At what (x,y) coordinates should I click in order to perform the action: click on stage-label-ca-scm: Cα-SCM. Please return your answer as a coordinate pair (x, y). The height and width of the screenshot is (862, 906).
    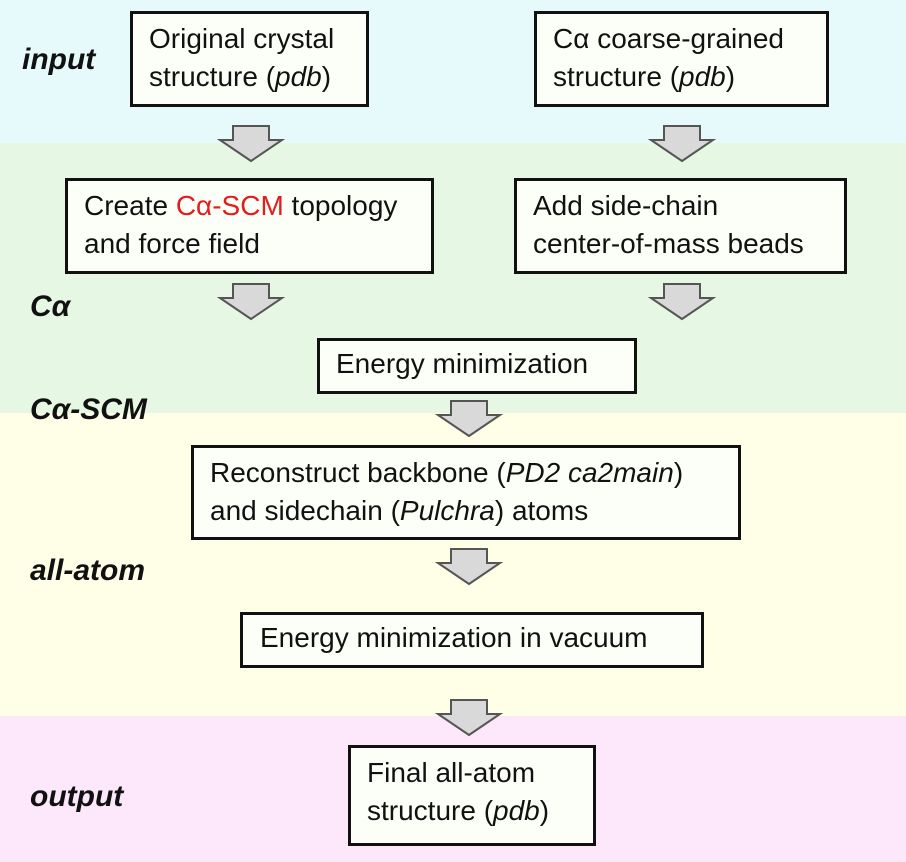
    Looking at the image, I should click on (88, 409).